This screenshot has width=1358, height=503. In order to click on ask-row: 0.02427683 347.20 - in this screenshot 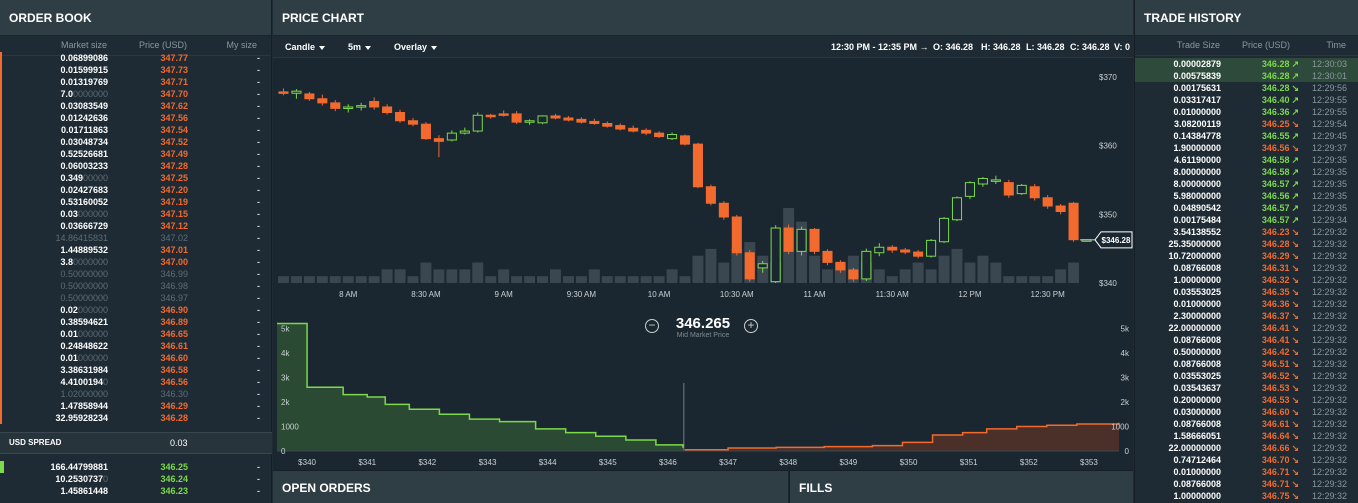, I will do `click(136, 190)`.